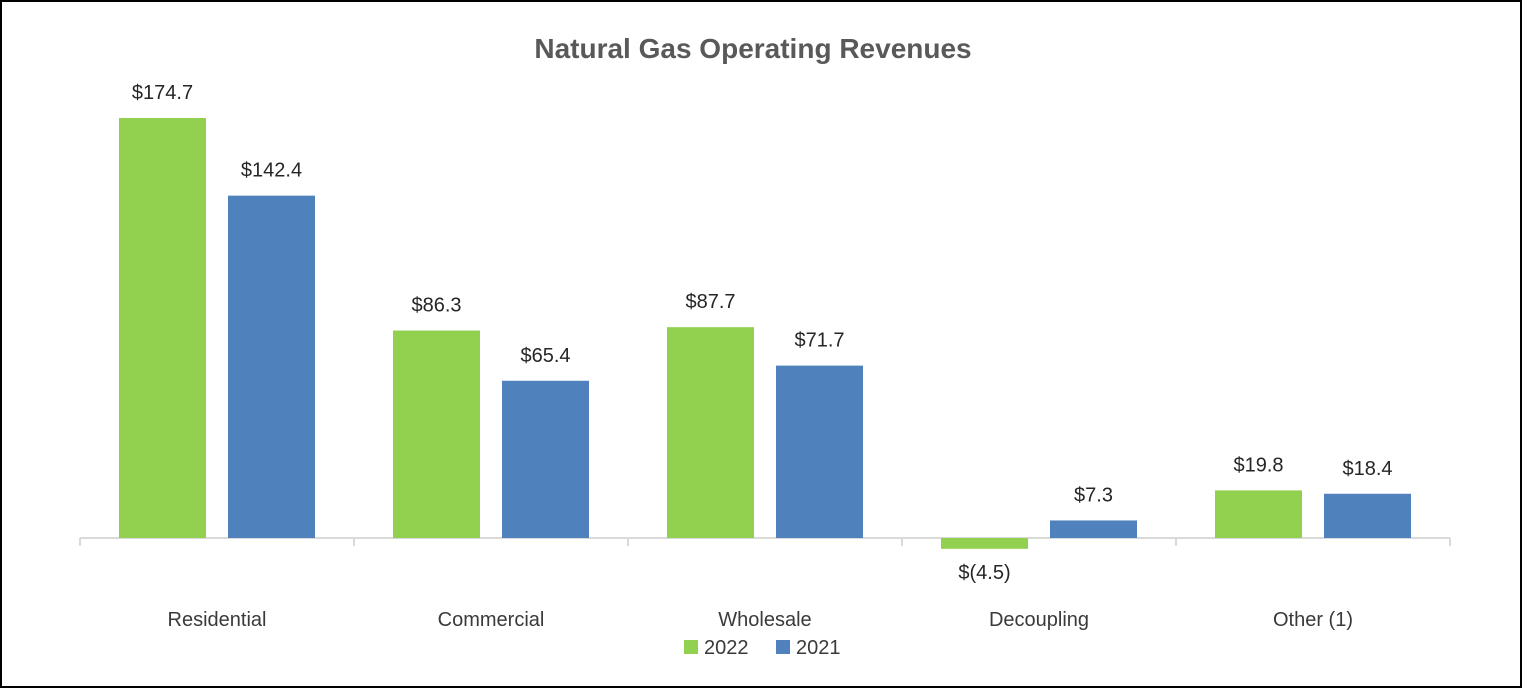 This screenshot has height=690, width=1522. What do you see at coordinates (710, 302) in the screenshot?
I see `data-label: $87.7` at bounding box center [710, 302].